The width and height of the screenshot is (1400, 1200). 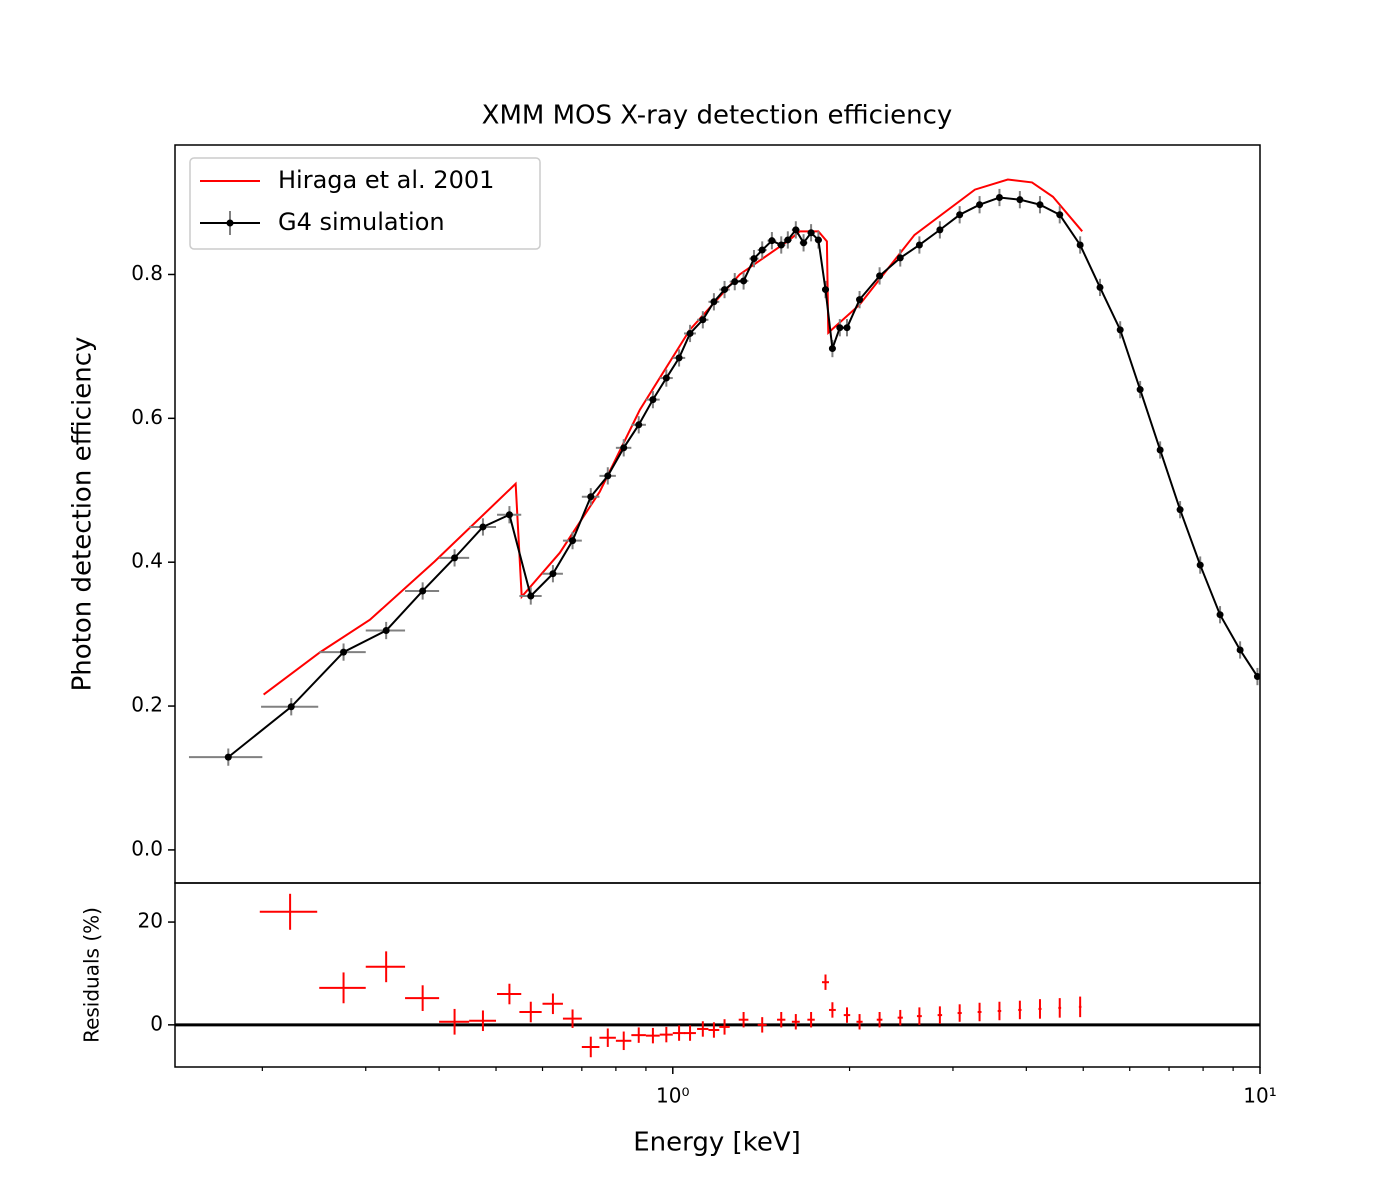 What do you see at coordinates (1259, 1096) in the screenshot?
I see `x-tick-label: 10¹` at bounding box center [1259, 1096].